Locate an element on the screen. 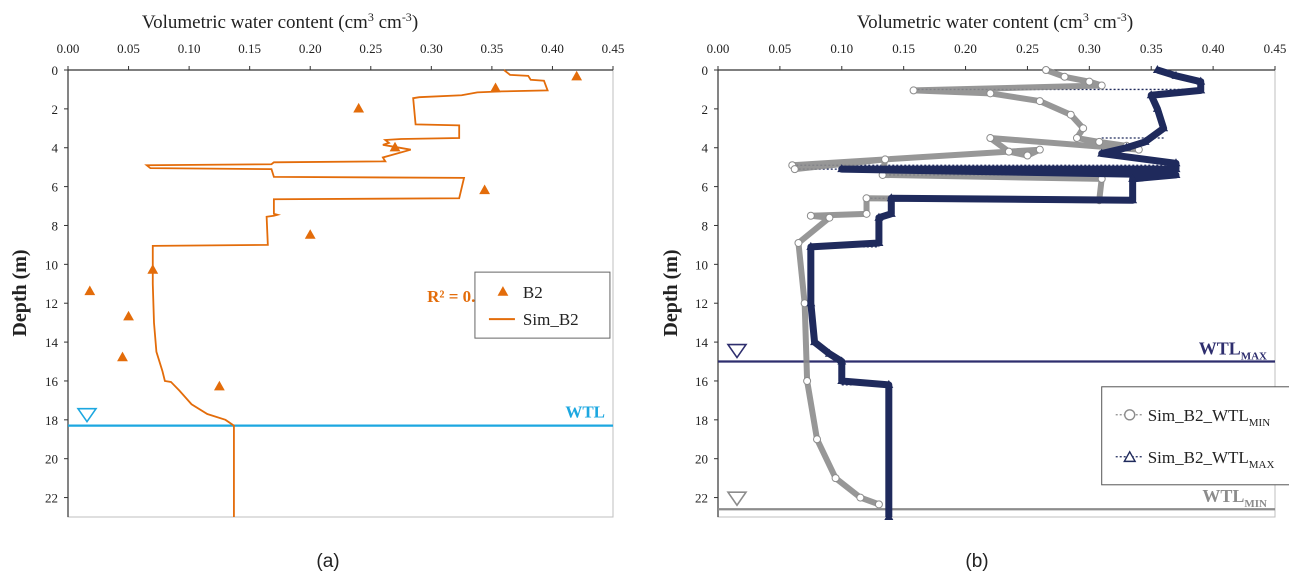 The image size is (1289, 584). x-tick-label: 0.25 is located at coordinates (370, 48).